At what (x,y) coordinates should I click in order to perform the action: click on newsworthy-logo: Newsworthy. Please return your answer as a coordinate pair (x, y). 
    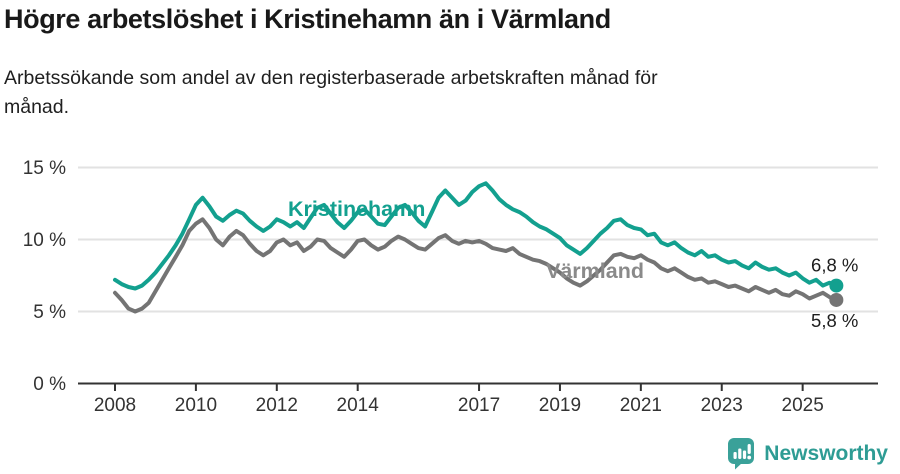
    Looking at the image, I should click on (808, 454).